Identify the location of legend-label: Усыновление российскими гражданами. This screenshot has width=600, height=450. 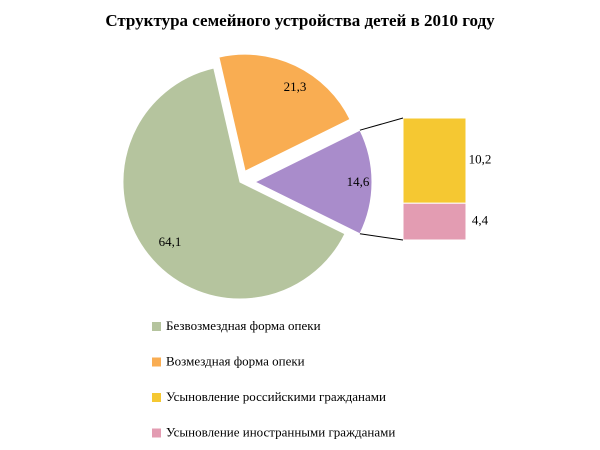
(276, 396).